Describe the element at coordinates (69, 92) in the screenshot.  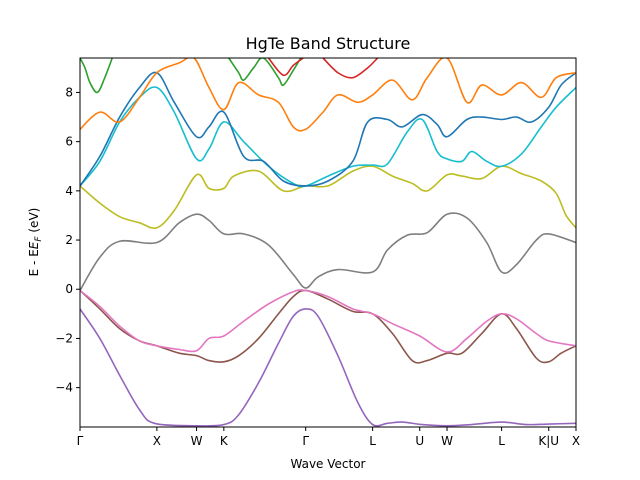
I see `y-tick-label: 8` at that location.